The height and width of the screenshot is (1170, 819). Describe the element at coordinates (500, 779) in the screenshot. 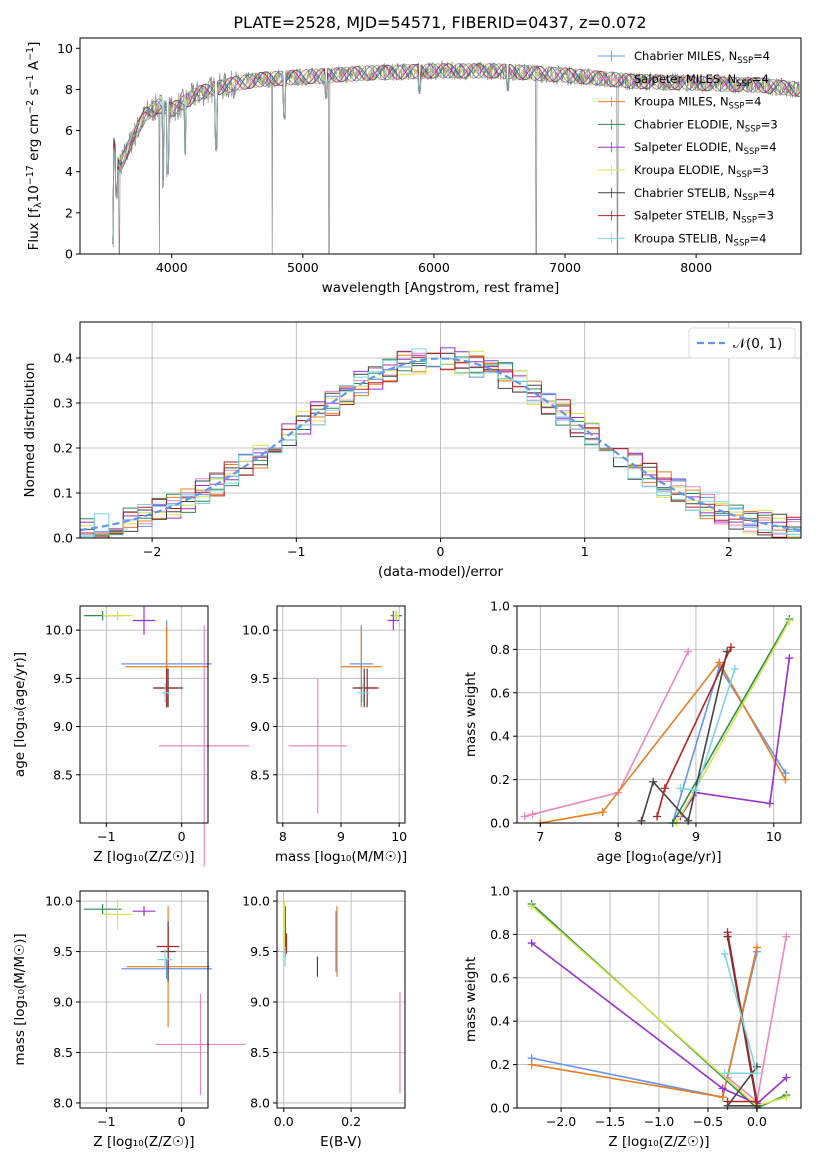

I see `y-tick-label: 0.2` at that location.